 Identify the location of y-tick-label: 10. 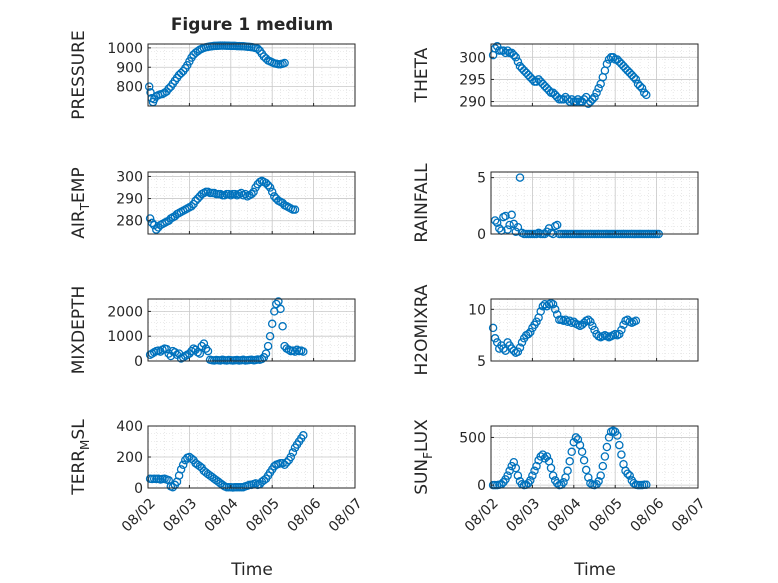
(477, 310).